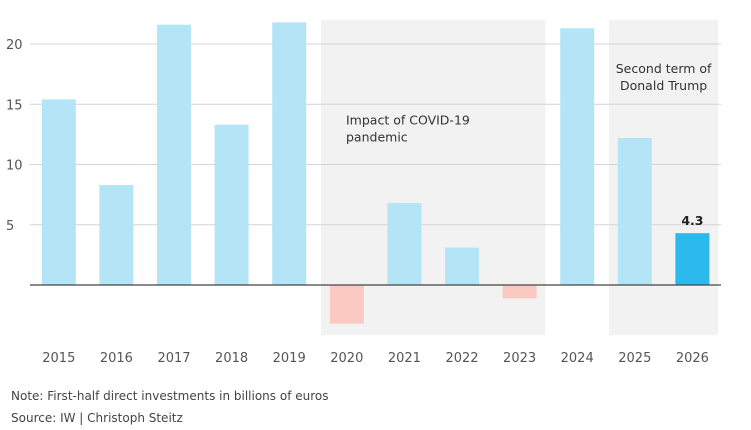 The width and height of the screenshot is (751, 430). What do you see at coordinates (692, 220) in the screenshot?
I see `data-label-2026: 4.3` at bounding box center [692, 220].